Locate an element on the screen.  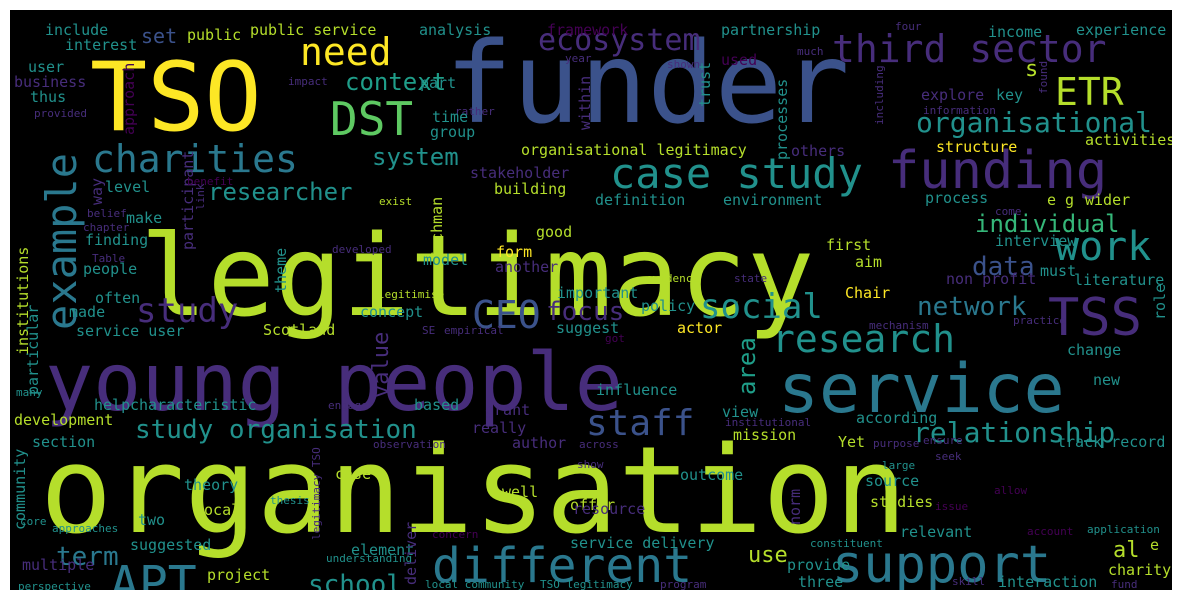
word-participant: participant is located at coordinates (188, 200).